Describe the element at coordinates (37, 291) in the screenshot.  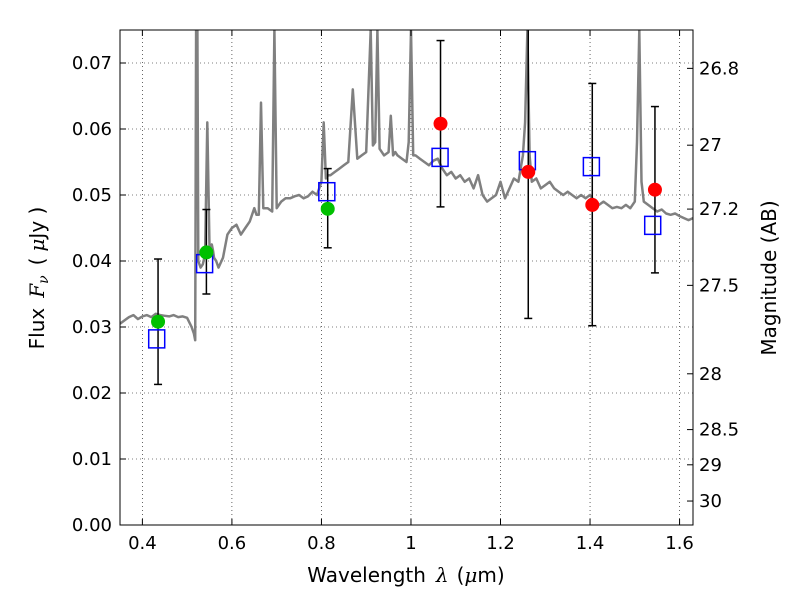
I see `y-axis-label-symbol: F` at that location.